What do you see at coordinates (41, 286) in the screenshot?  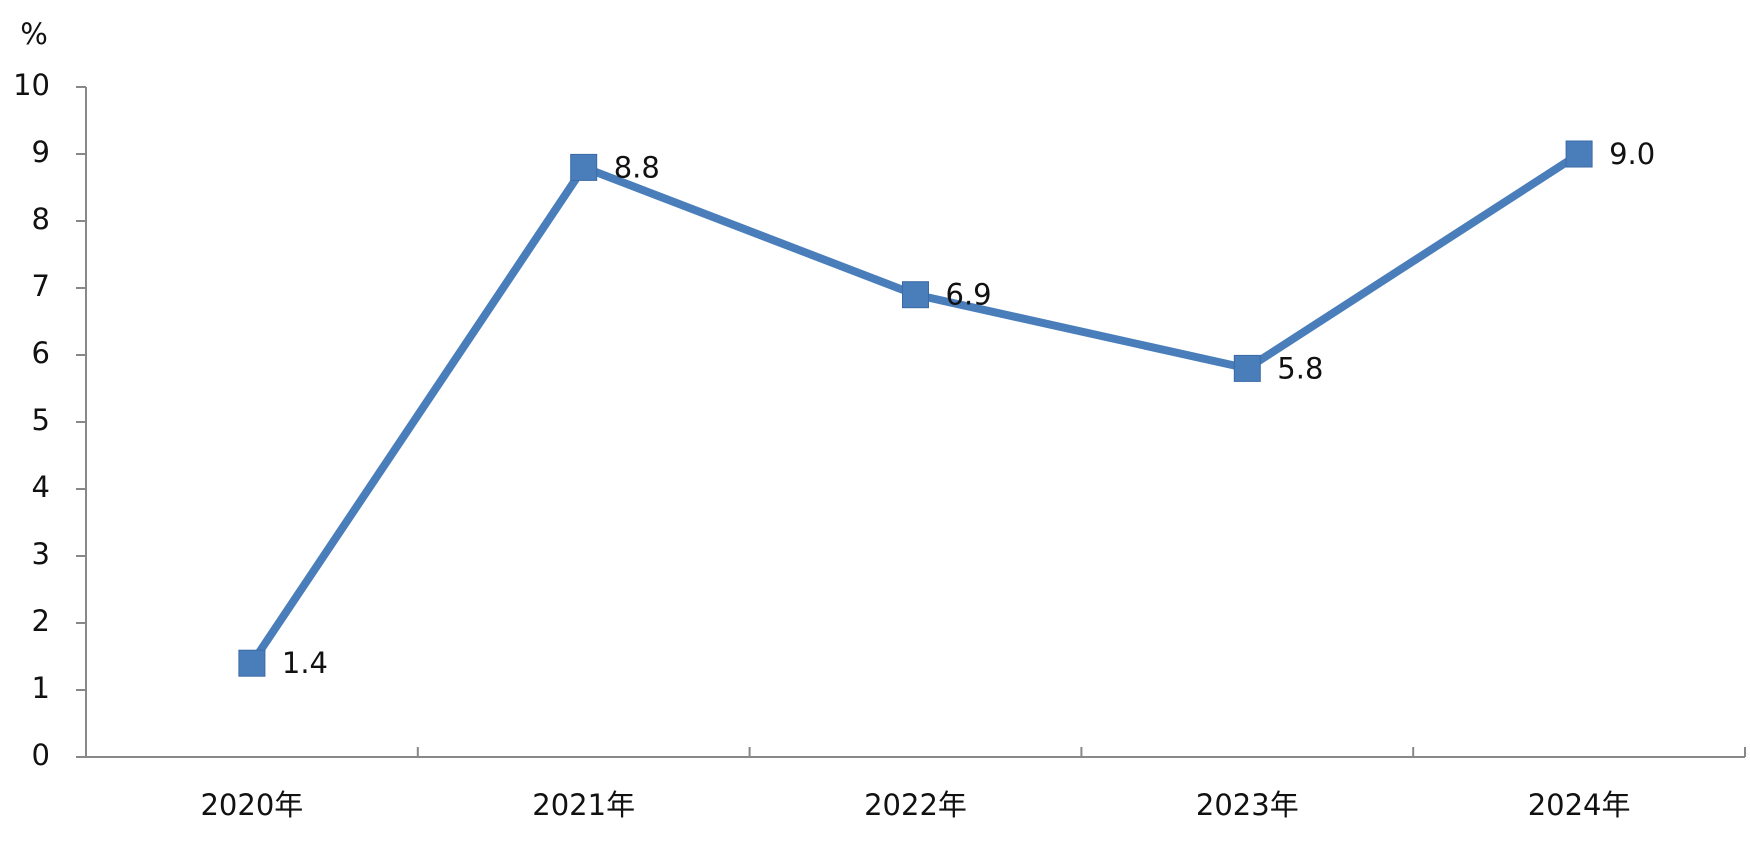 I see `y-tick-label: 7` at bounding box center [41, 286].